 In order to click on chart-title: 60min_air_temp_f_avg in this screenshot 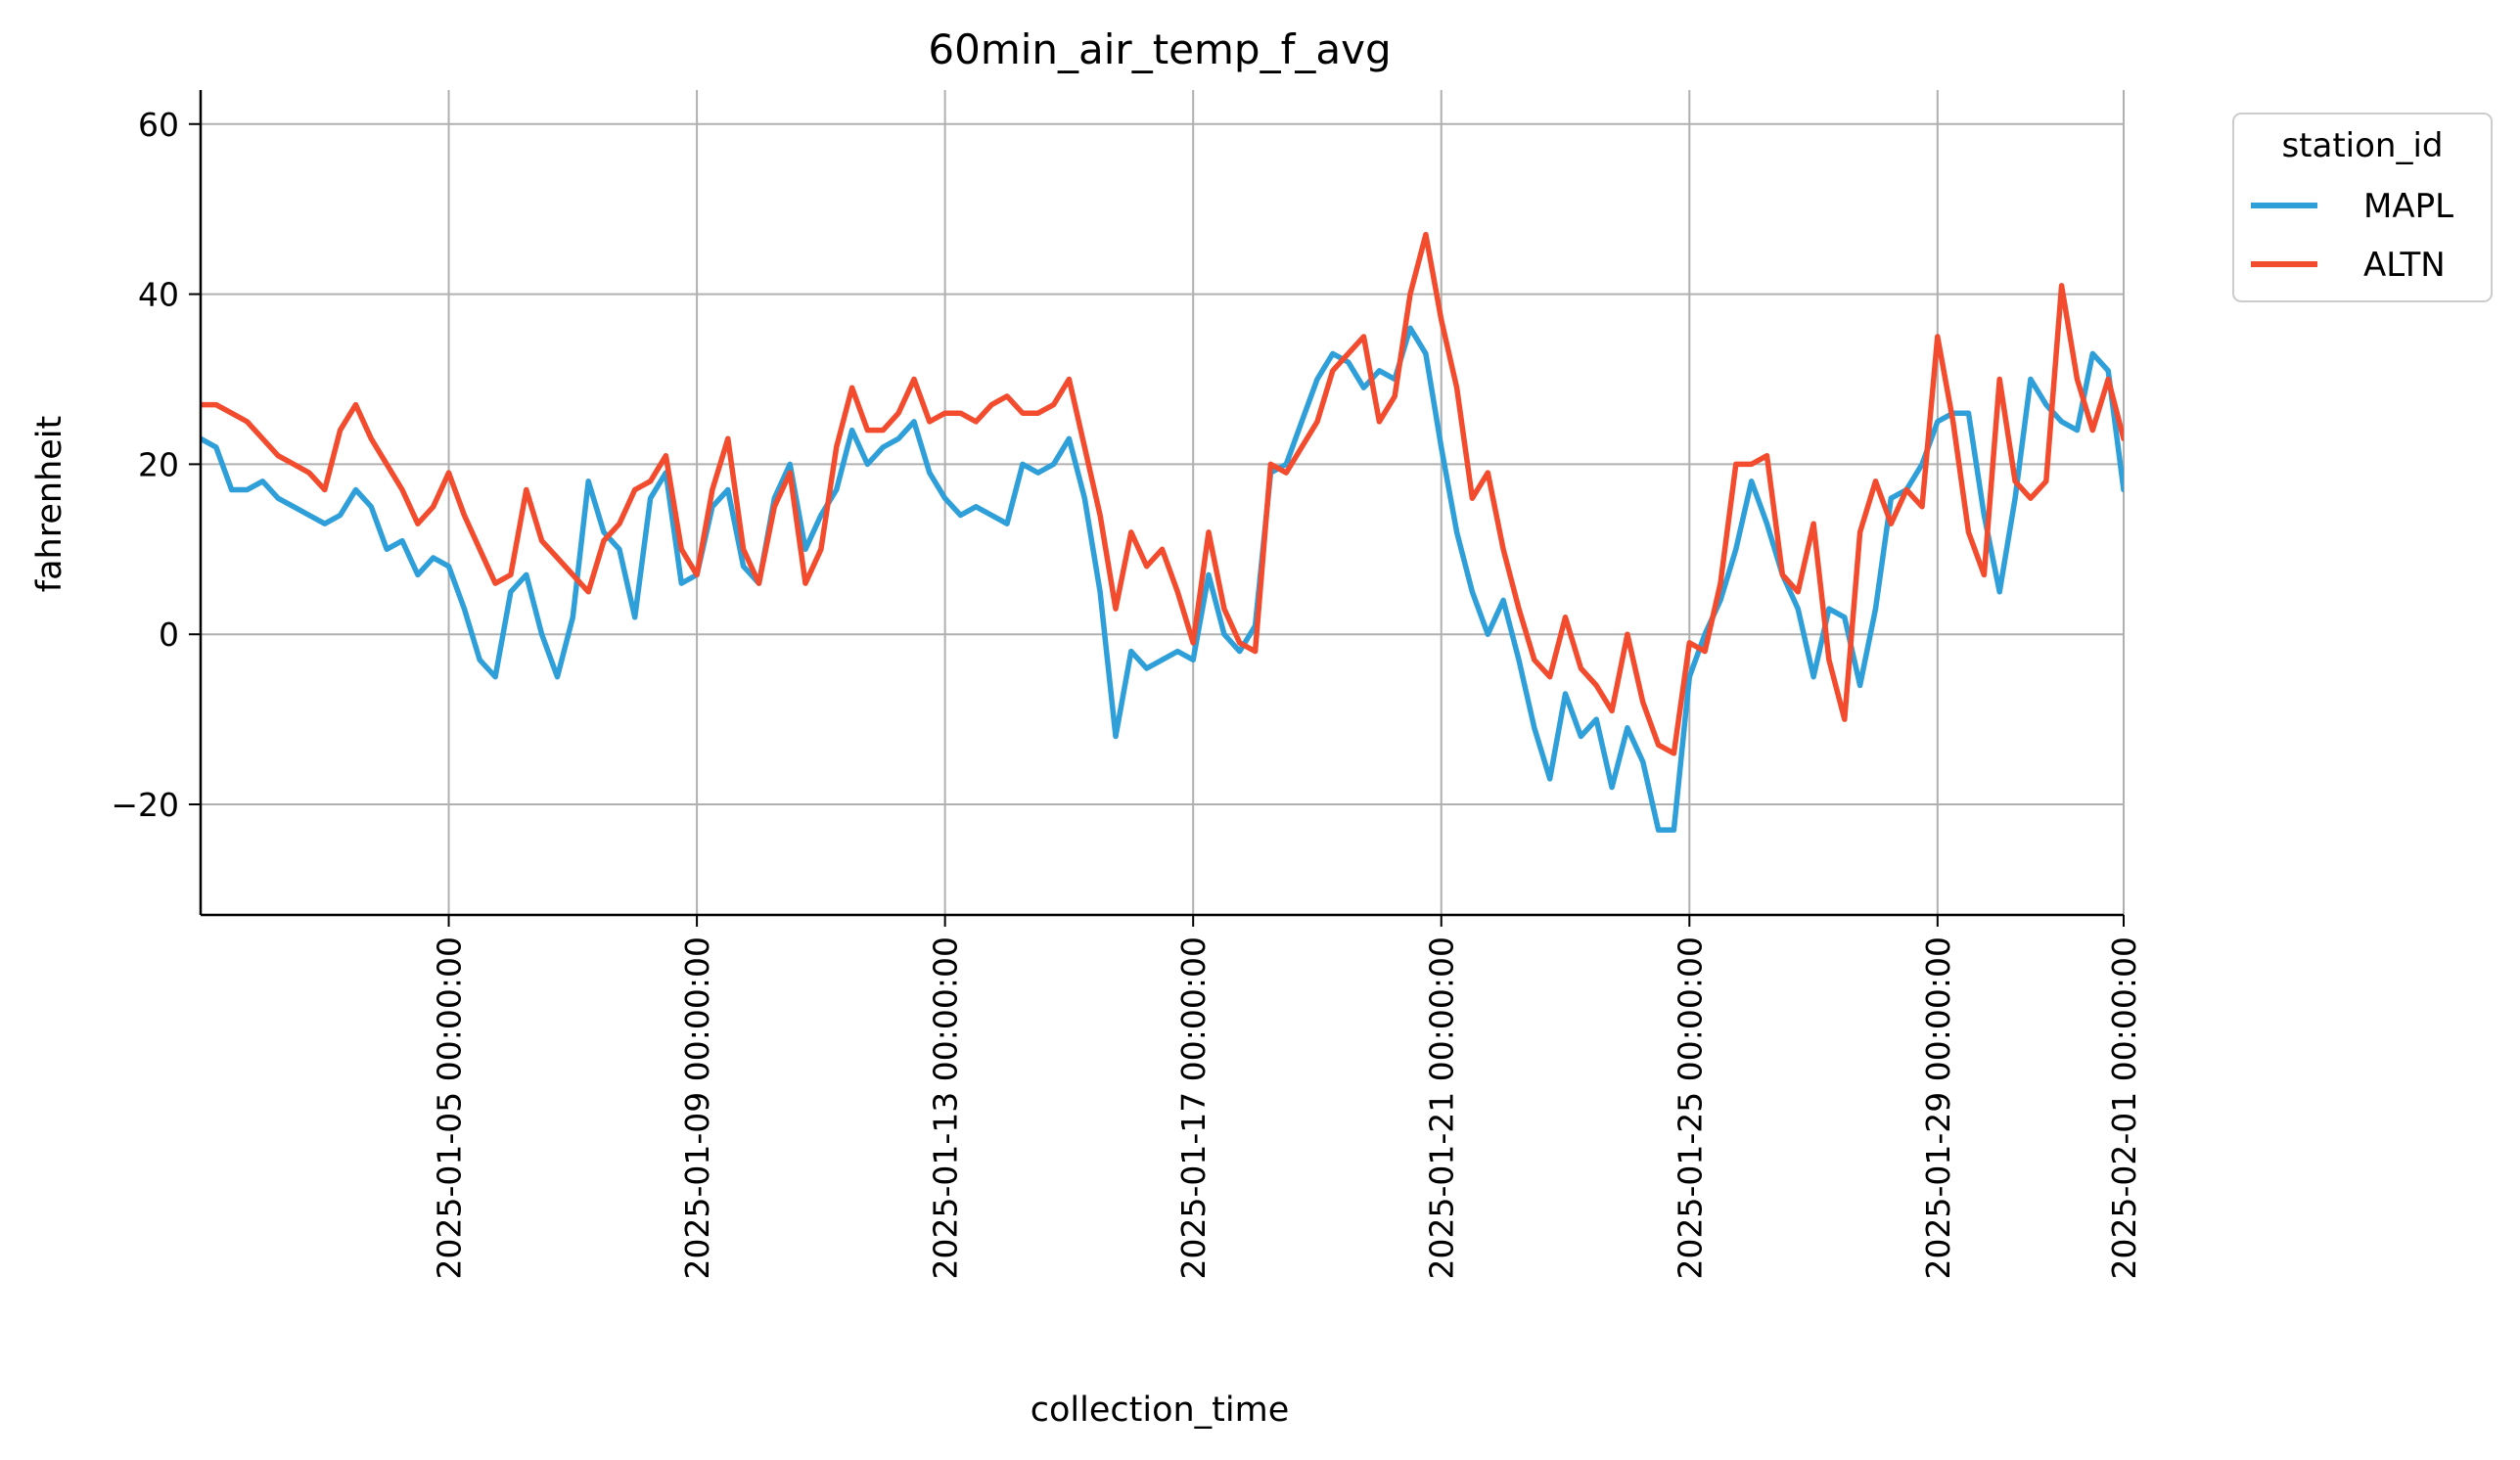, I will do `click(1159, 49)`.